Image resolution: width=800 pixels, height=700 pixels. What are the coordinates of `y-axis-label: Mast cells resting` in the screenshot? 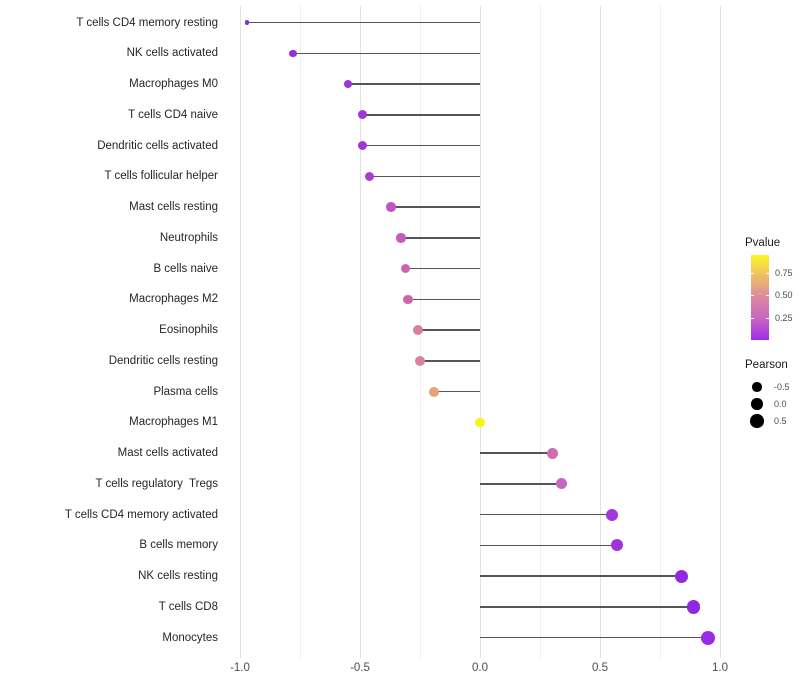 It's located at (173, 207).